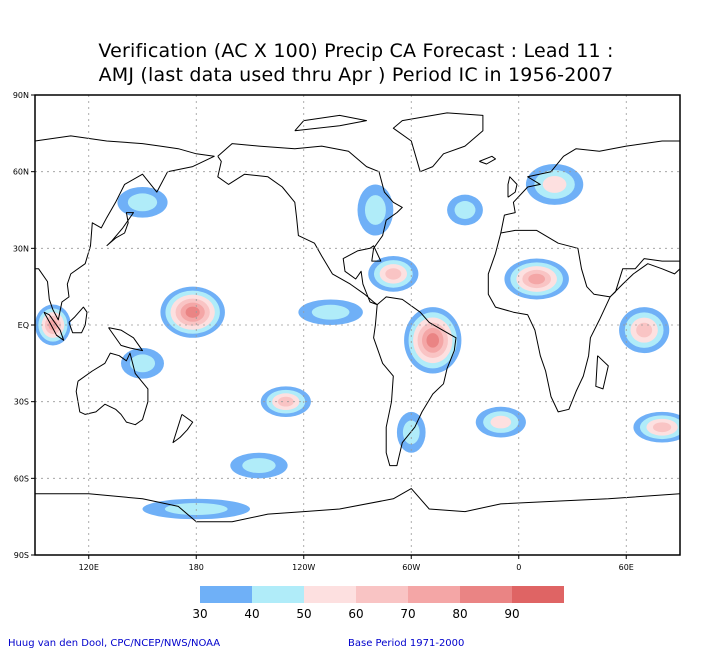 The height and width of the screenshot is (650, 712). I want to click on coastline-eurasia, so click(590, 187).